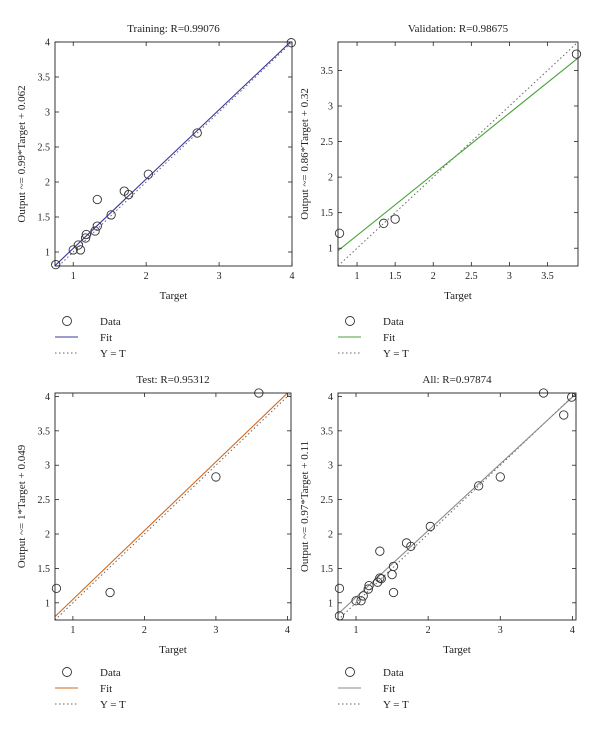 This screenshot has width=600, height=730. I want to click on chart-title: Test: R=0.95312, so click(172, 380).